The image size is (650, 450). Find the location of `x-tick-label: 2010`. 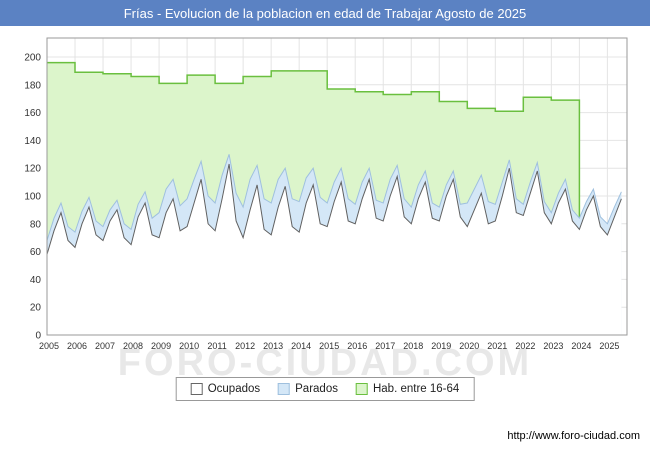

x-tick-label: 2010 is located at coordinates (189, 346).